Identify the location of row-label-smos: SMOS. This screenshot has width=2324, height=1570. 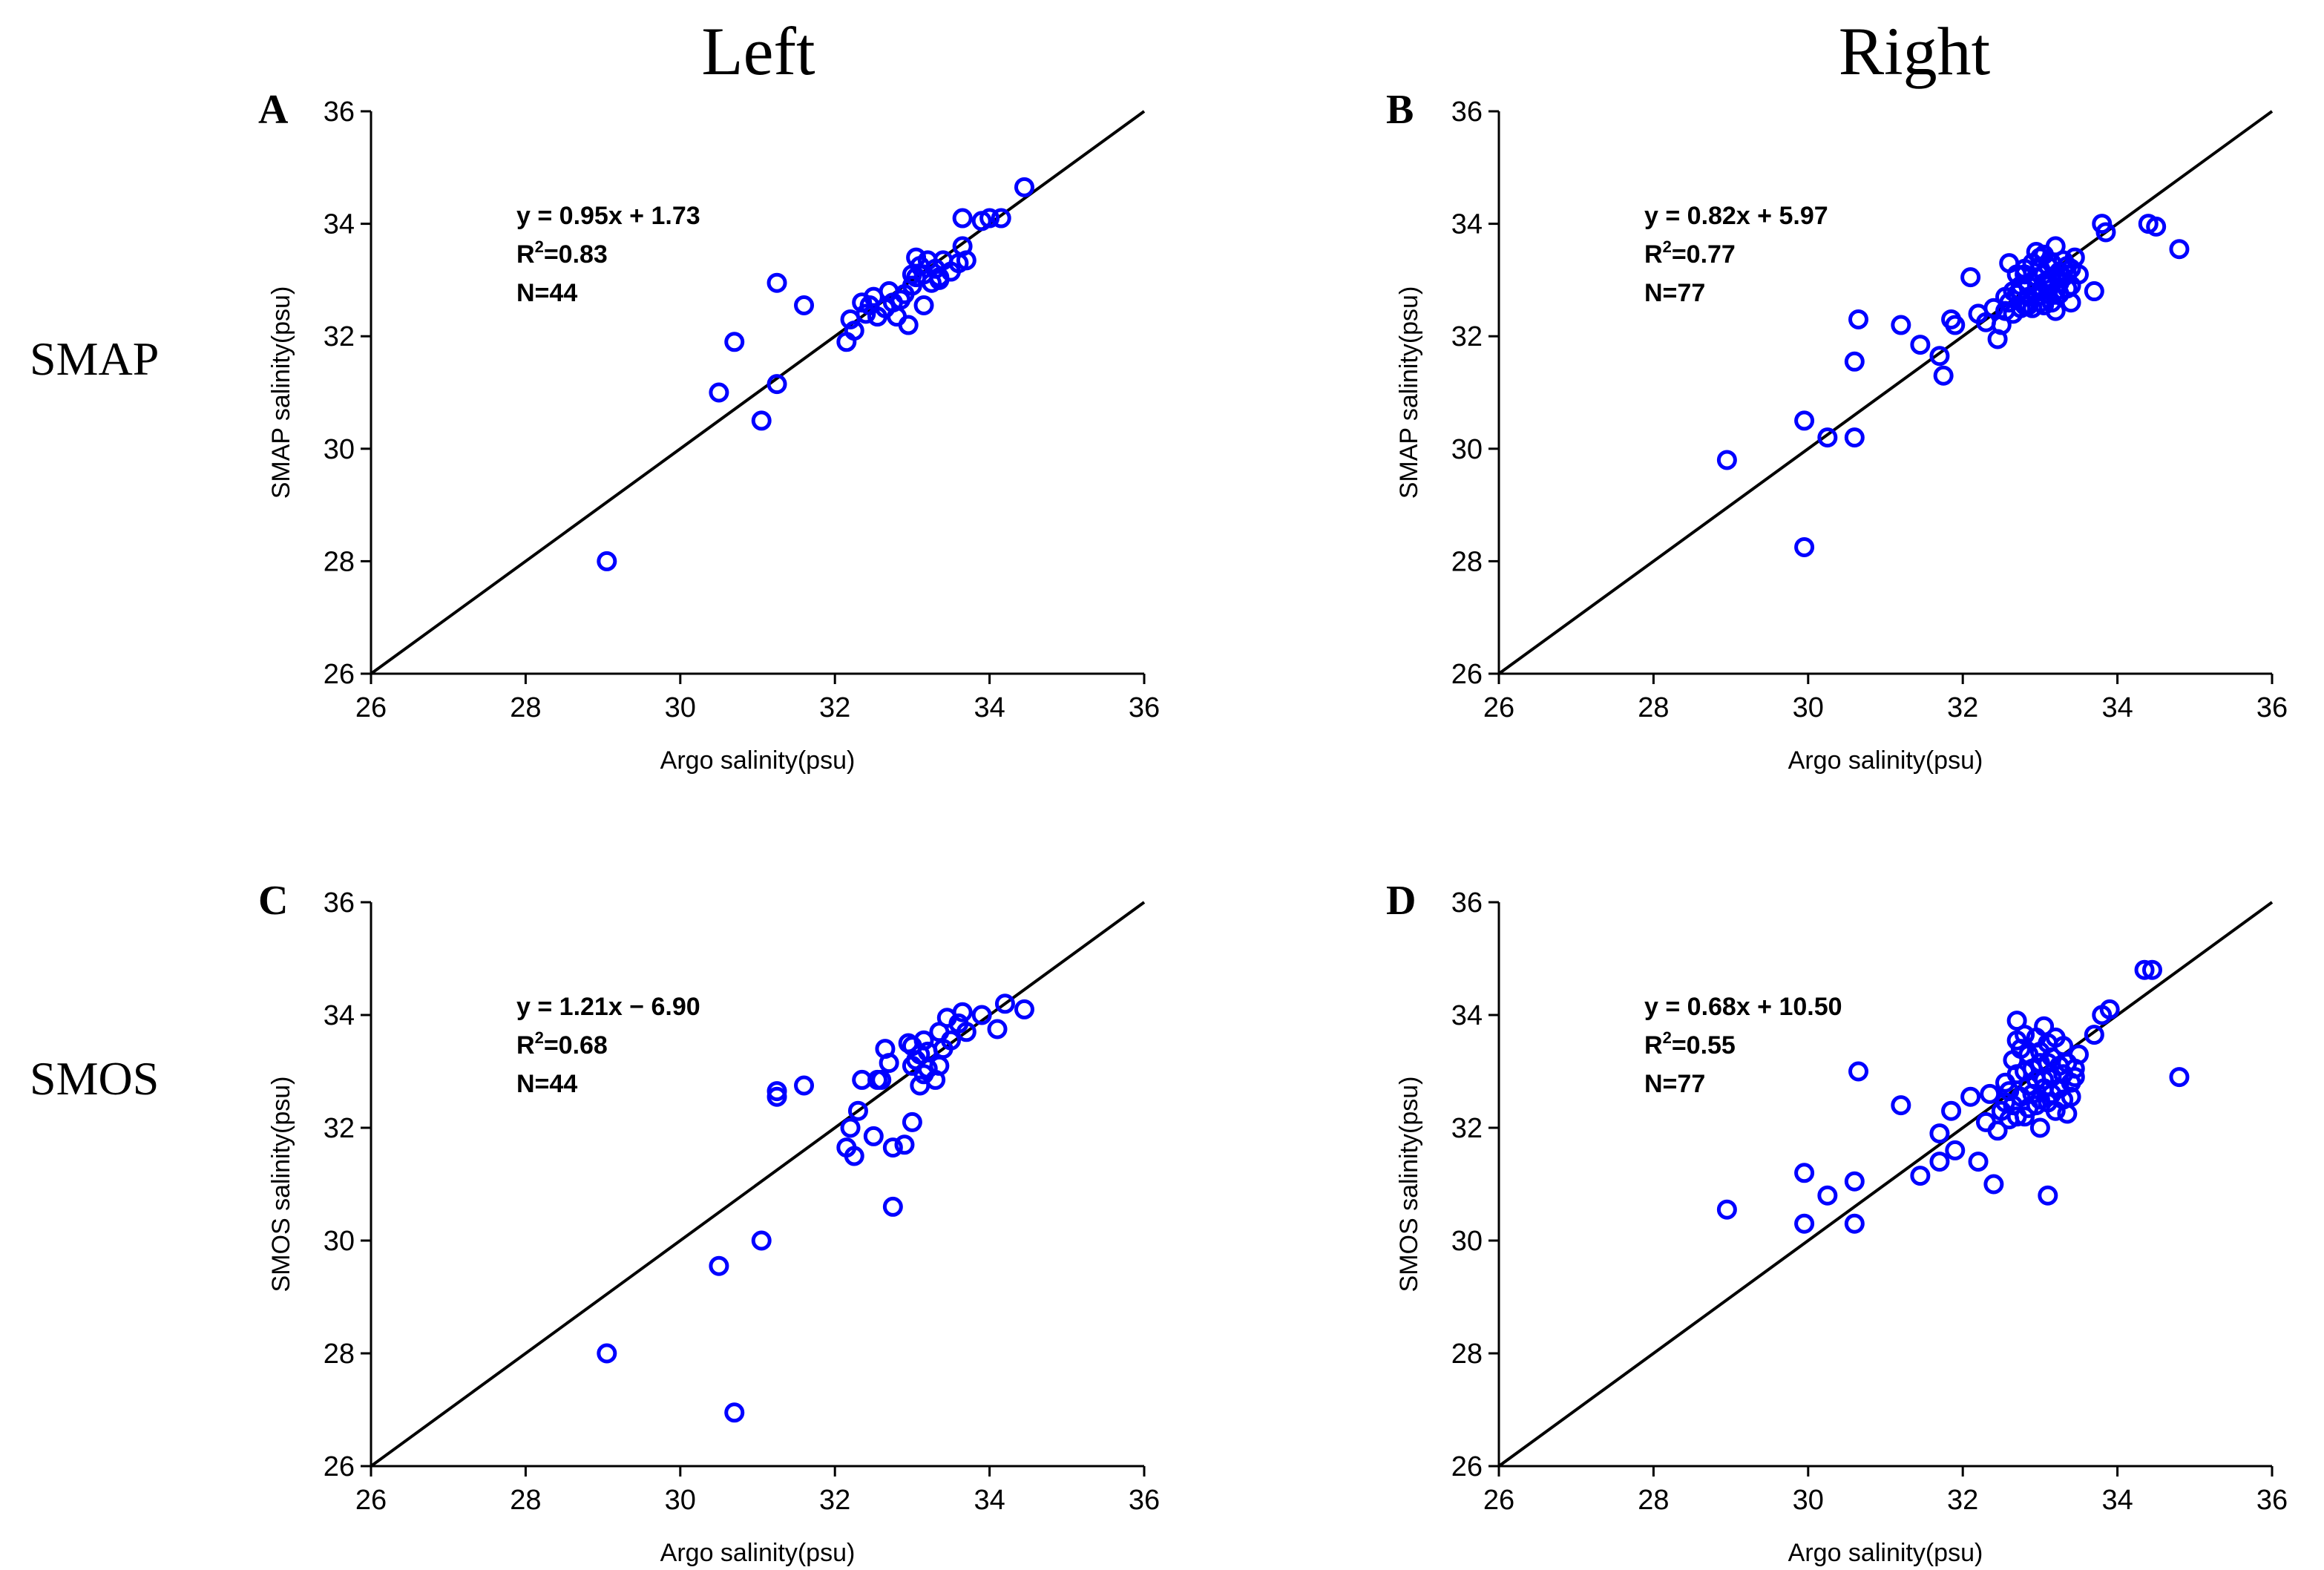
(94, 1078).